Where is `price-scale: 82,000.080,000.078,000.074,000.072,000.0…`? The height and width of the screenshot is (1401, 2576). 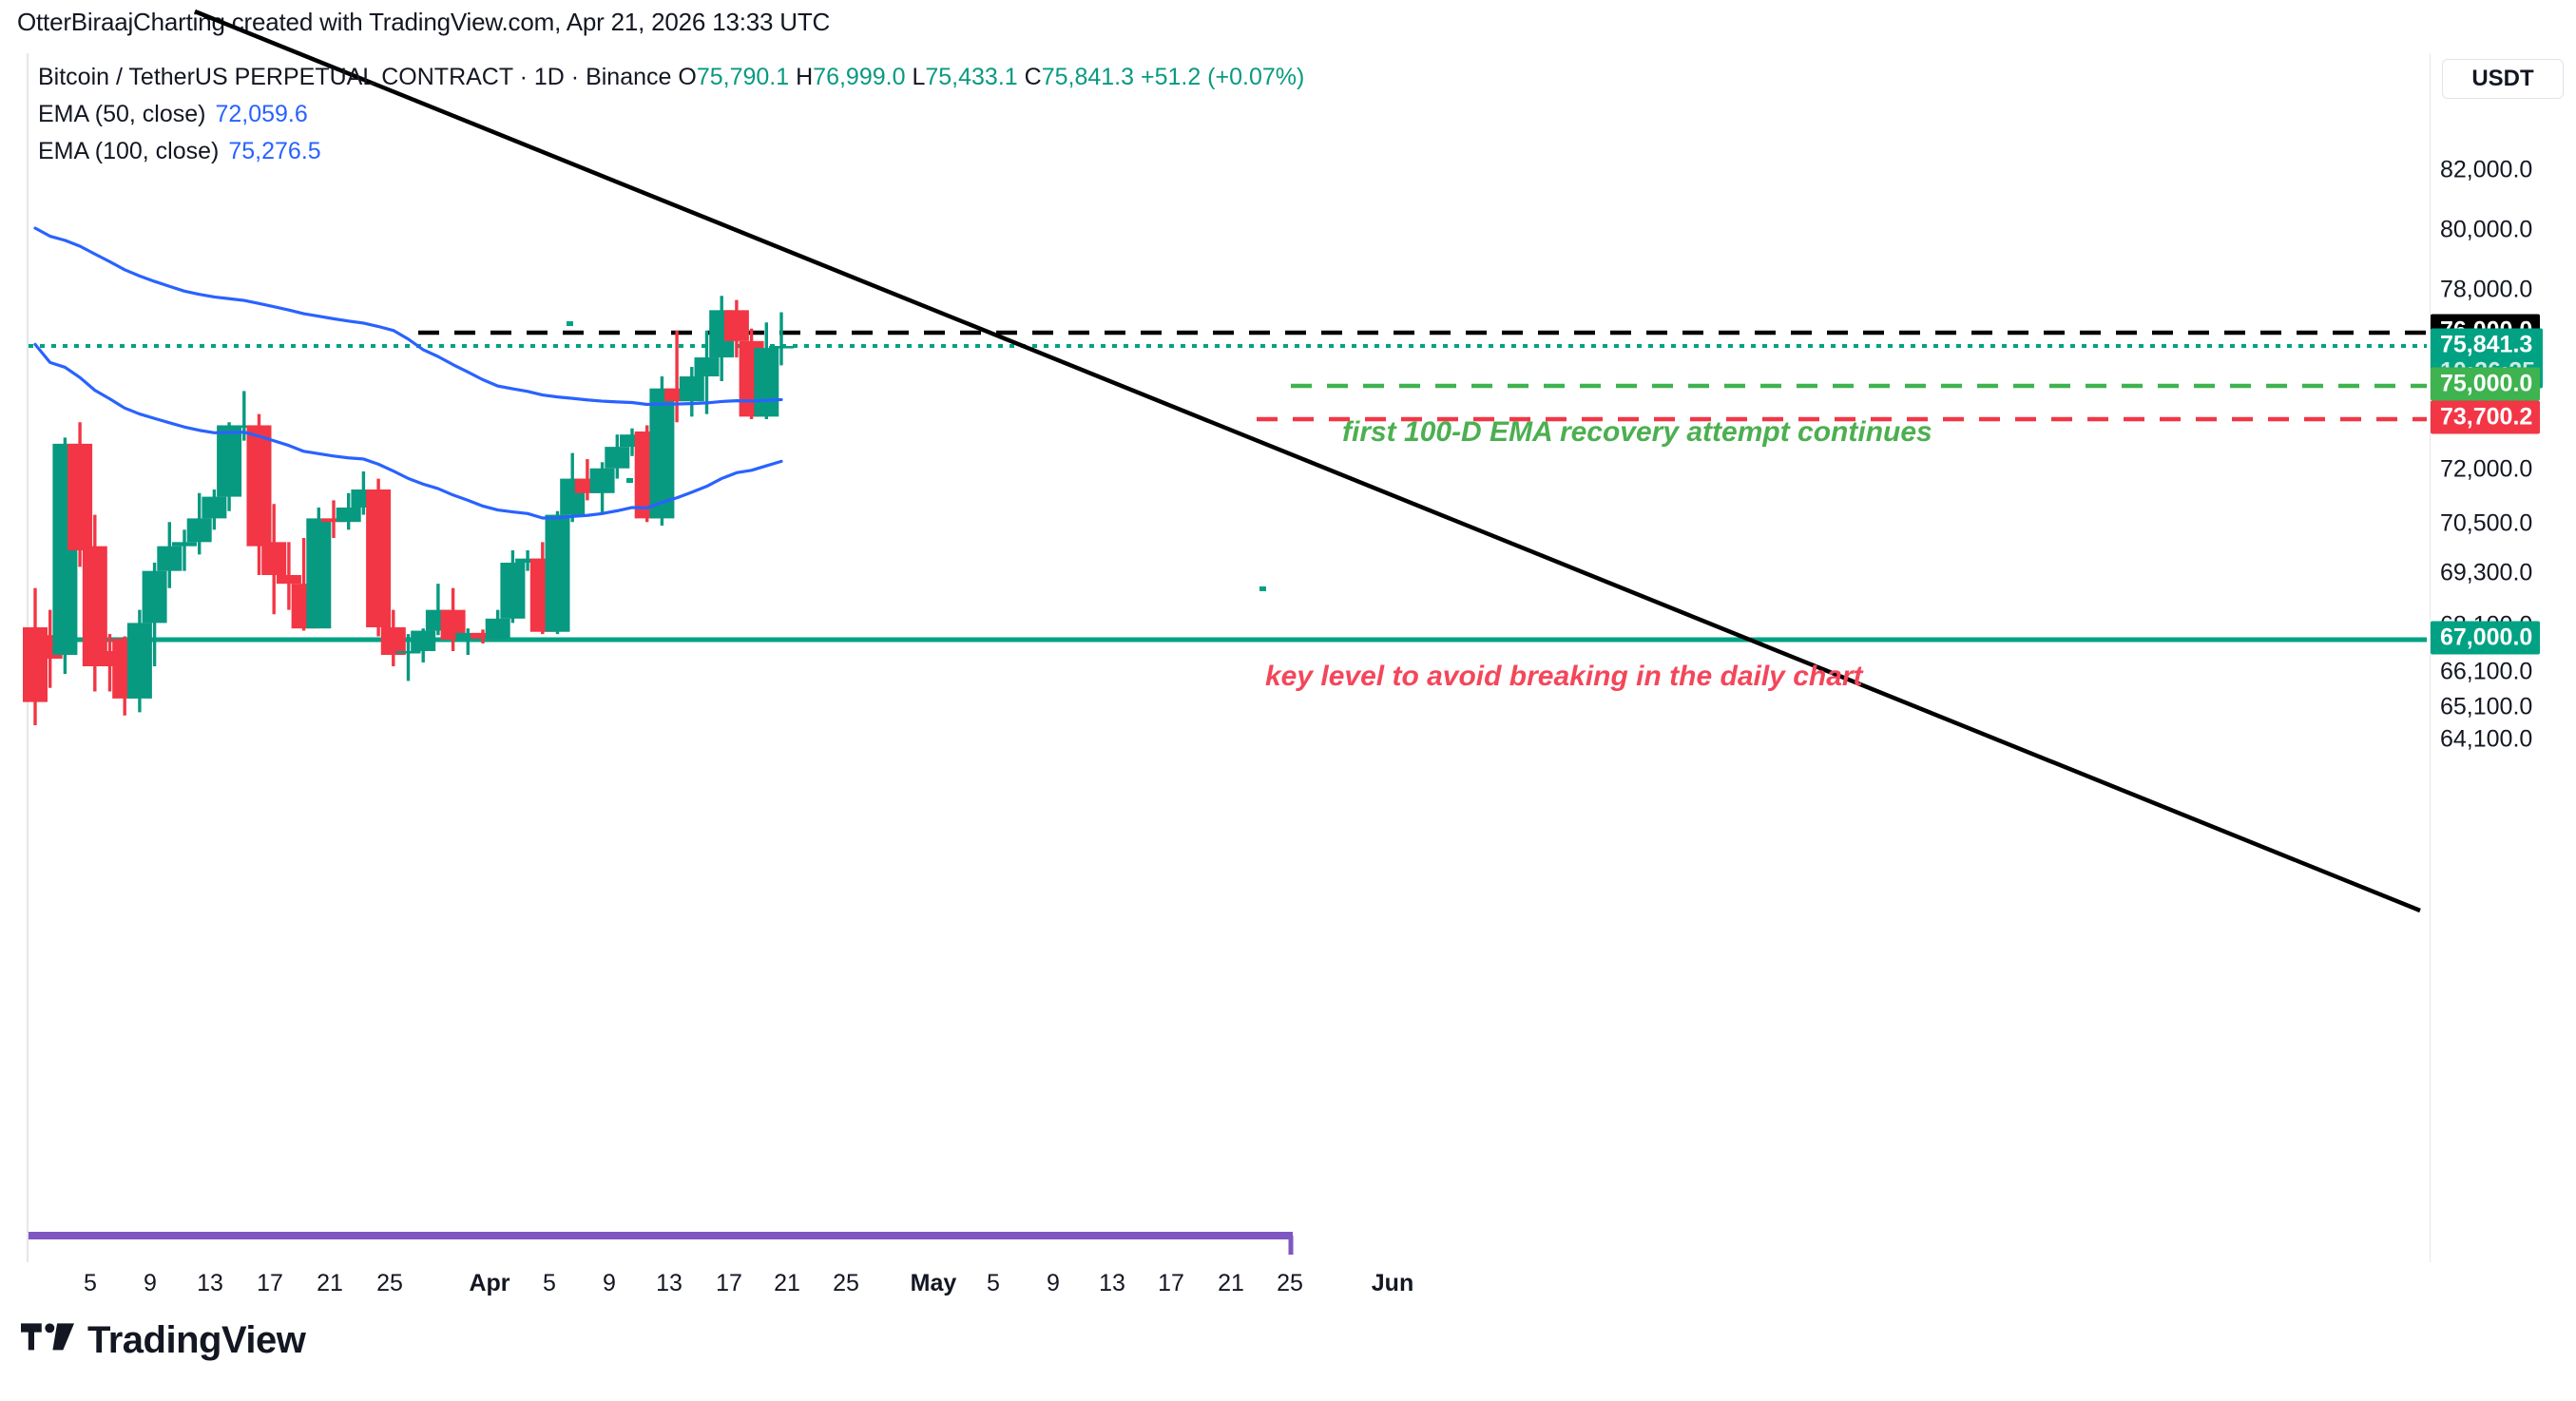
price-scale: 82,000.080,000.078,000.074,000.072,000.0… is located at coordinates (2503, 657).